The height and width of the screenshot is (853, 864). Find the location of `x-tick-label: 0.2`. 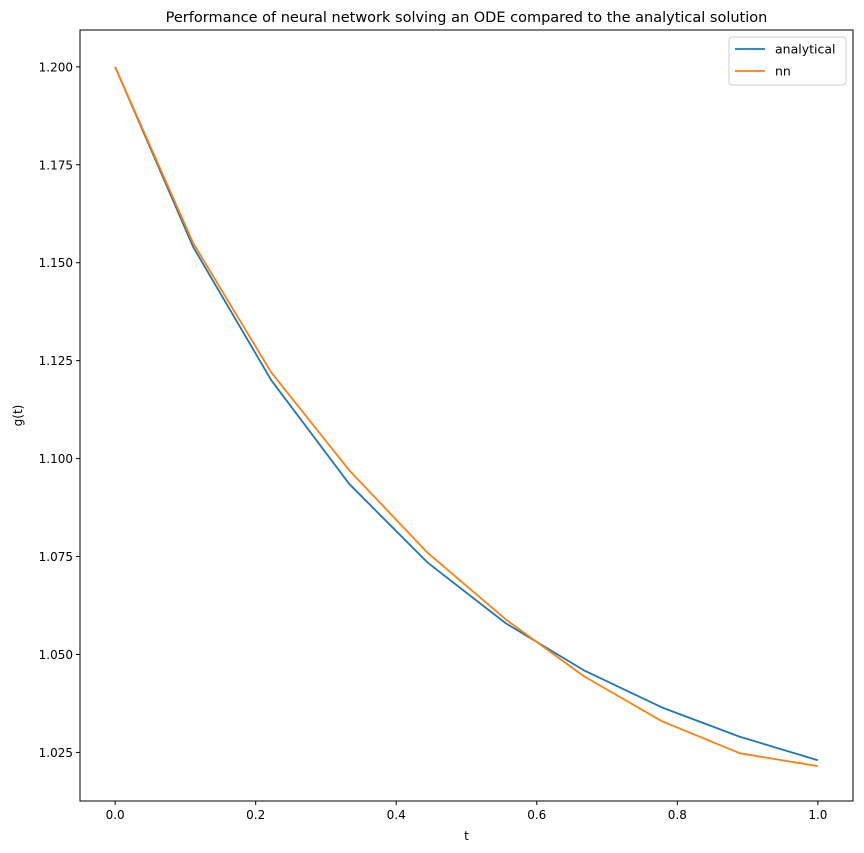

x-tick-label: 0.2 is located at coordinates (255, 815).